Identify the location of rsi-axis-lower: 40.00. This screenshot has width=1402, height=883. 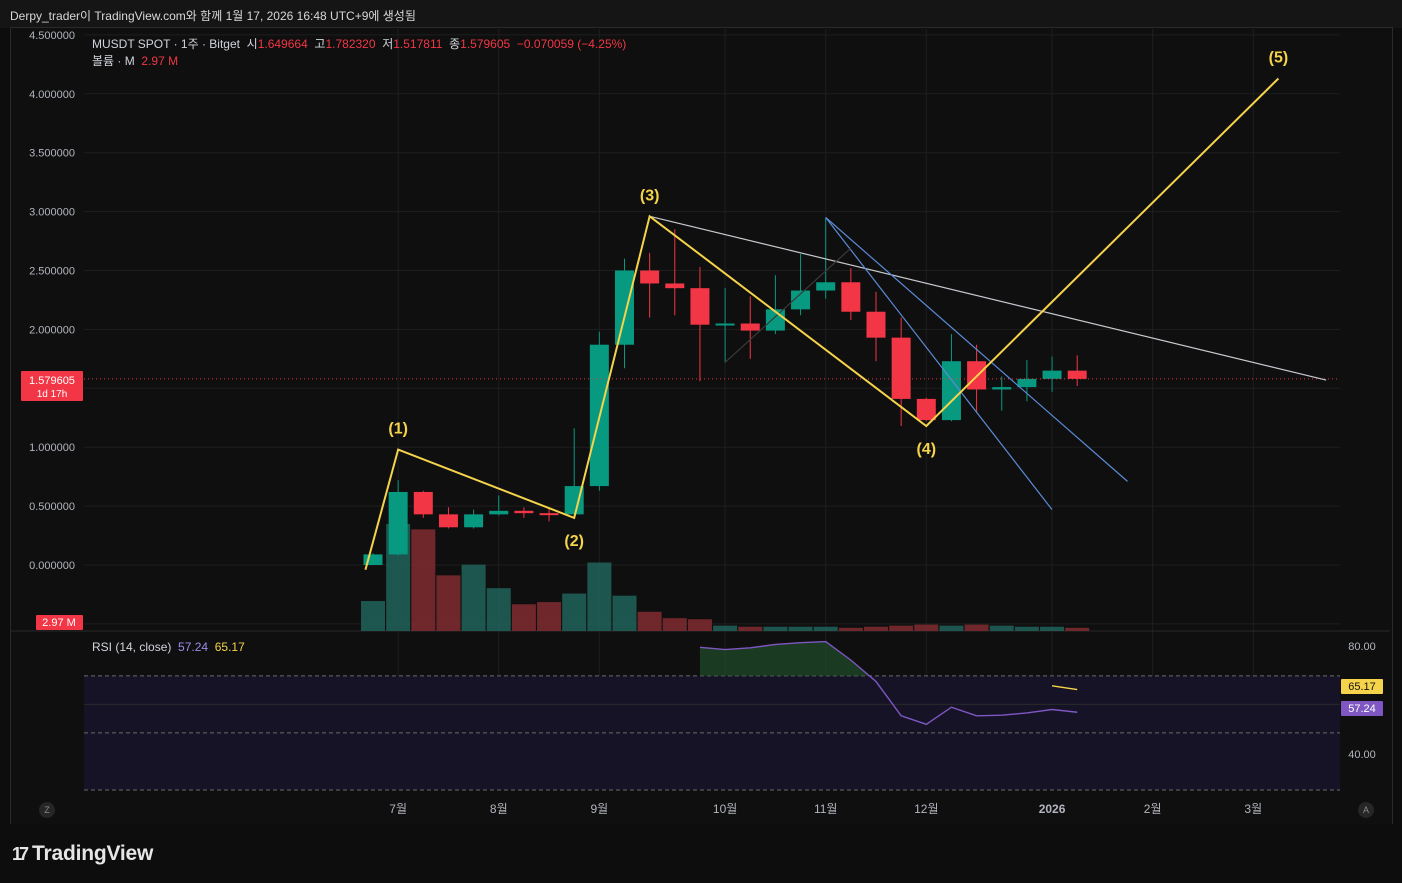
(1362, 755).